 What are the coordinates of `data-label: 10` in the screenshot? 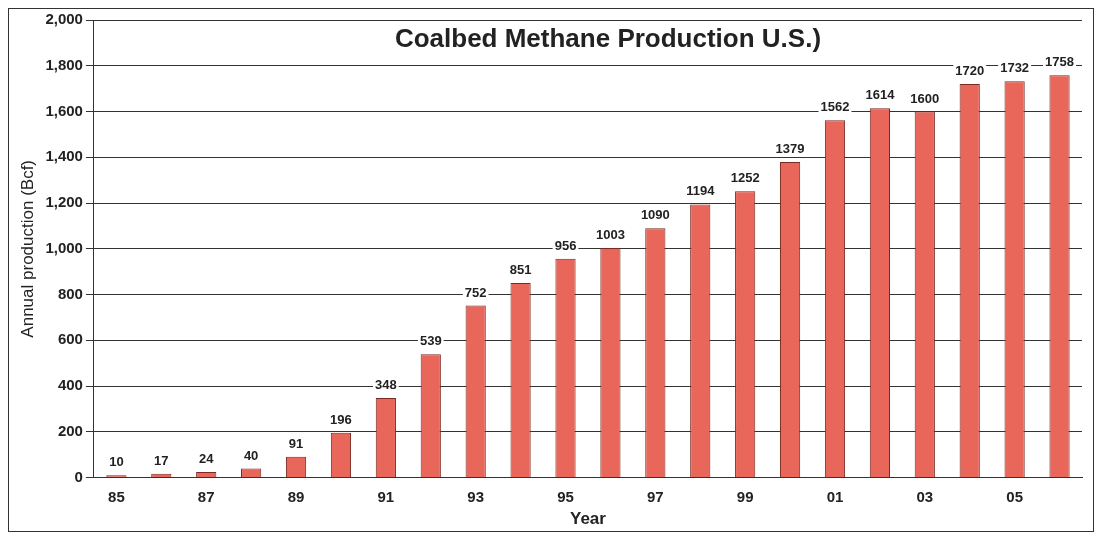 It's located at (116, 462).